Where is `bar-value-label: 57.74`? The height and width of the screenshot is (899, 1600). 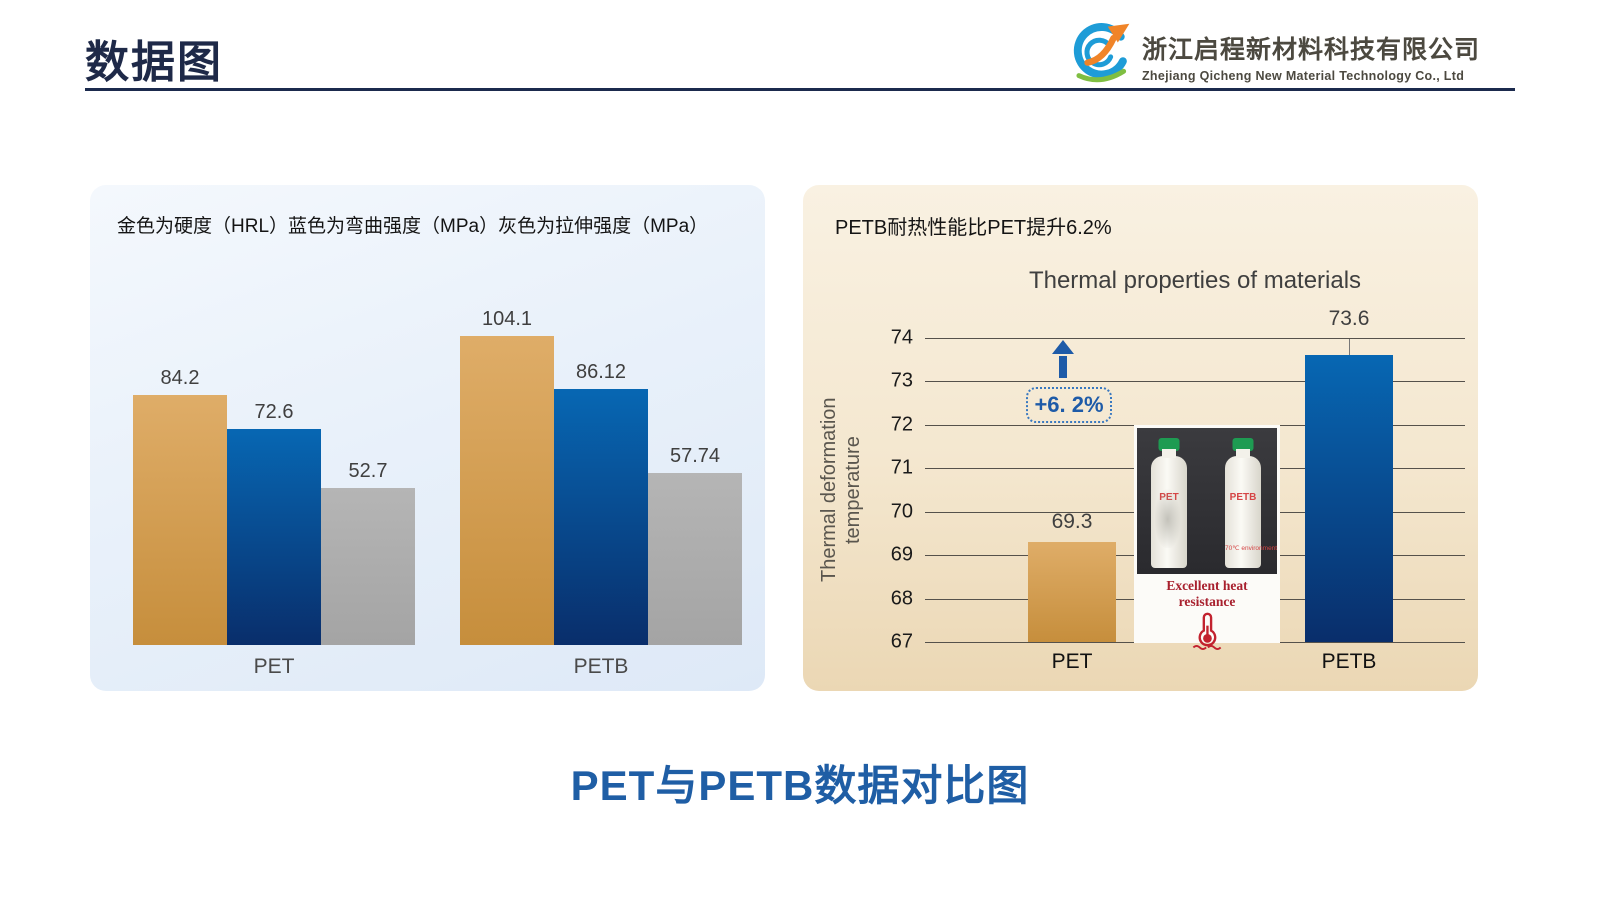
bar-value-label: 57.74 is located at coordinates (695, 456).